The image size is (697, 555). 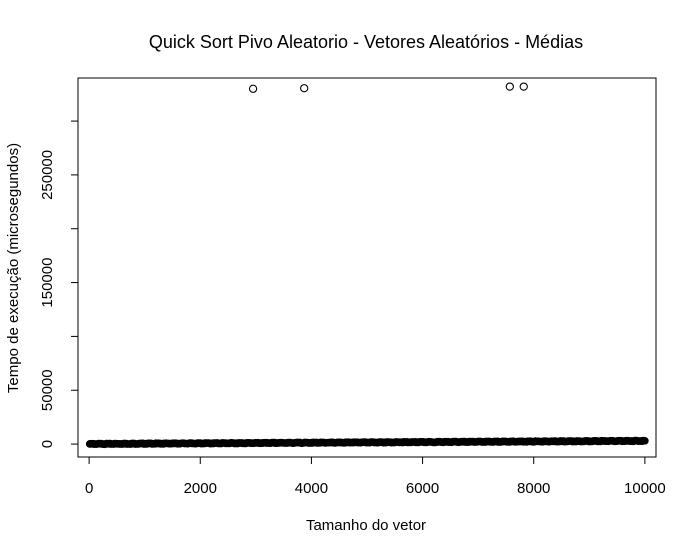 I want to click on y-axis-label: Tempo de execução (microsegundos), so click(x=13, y=268).